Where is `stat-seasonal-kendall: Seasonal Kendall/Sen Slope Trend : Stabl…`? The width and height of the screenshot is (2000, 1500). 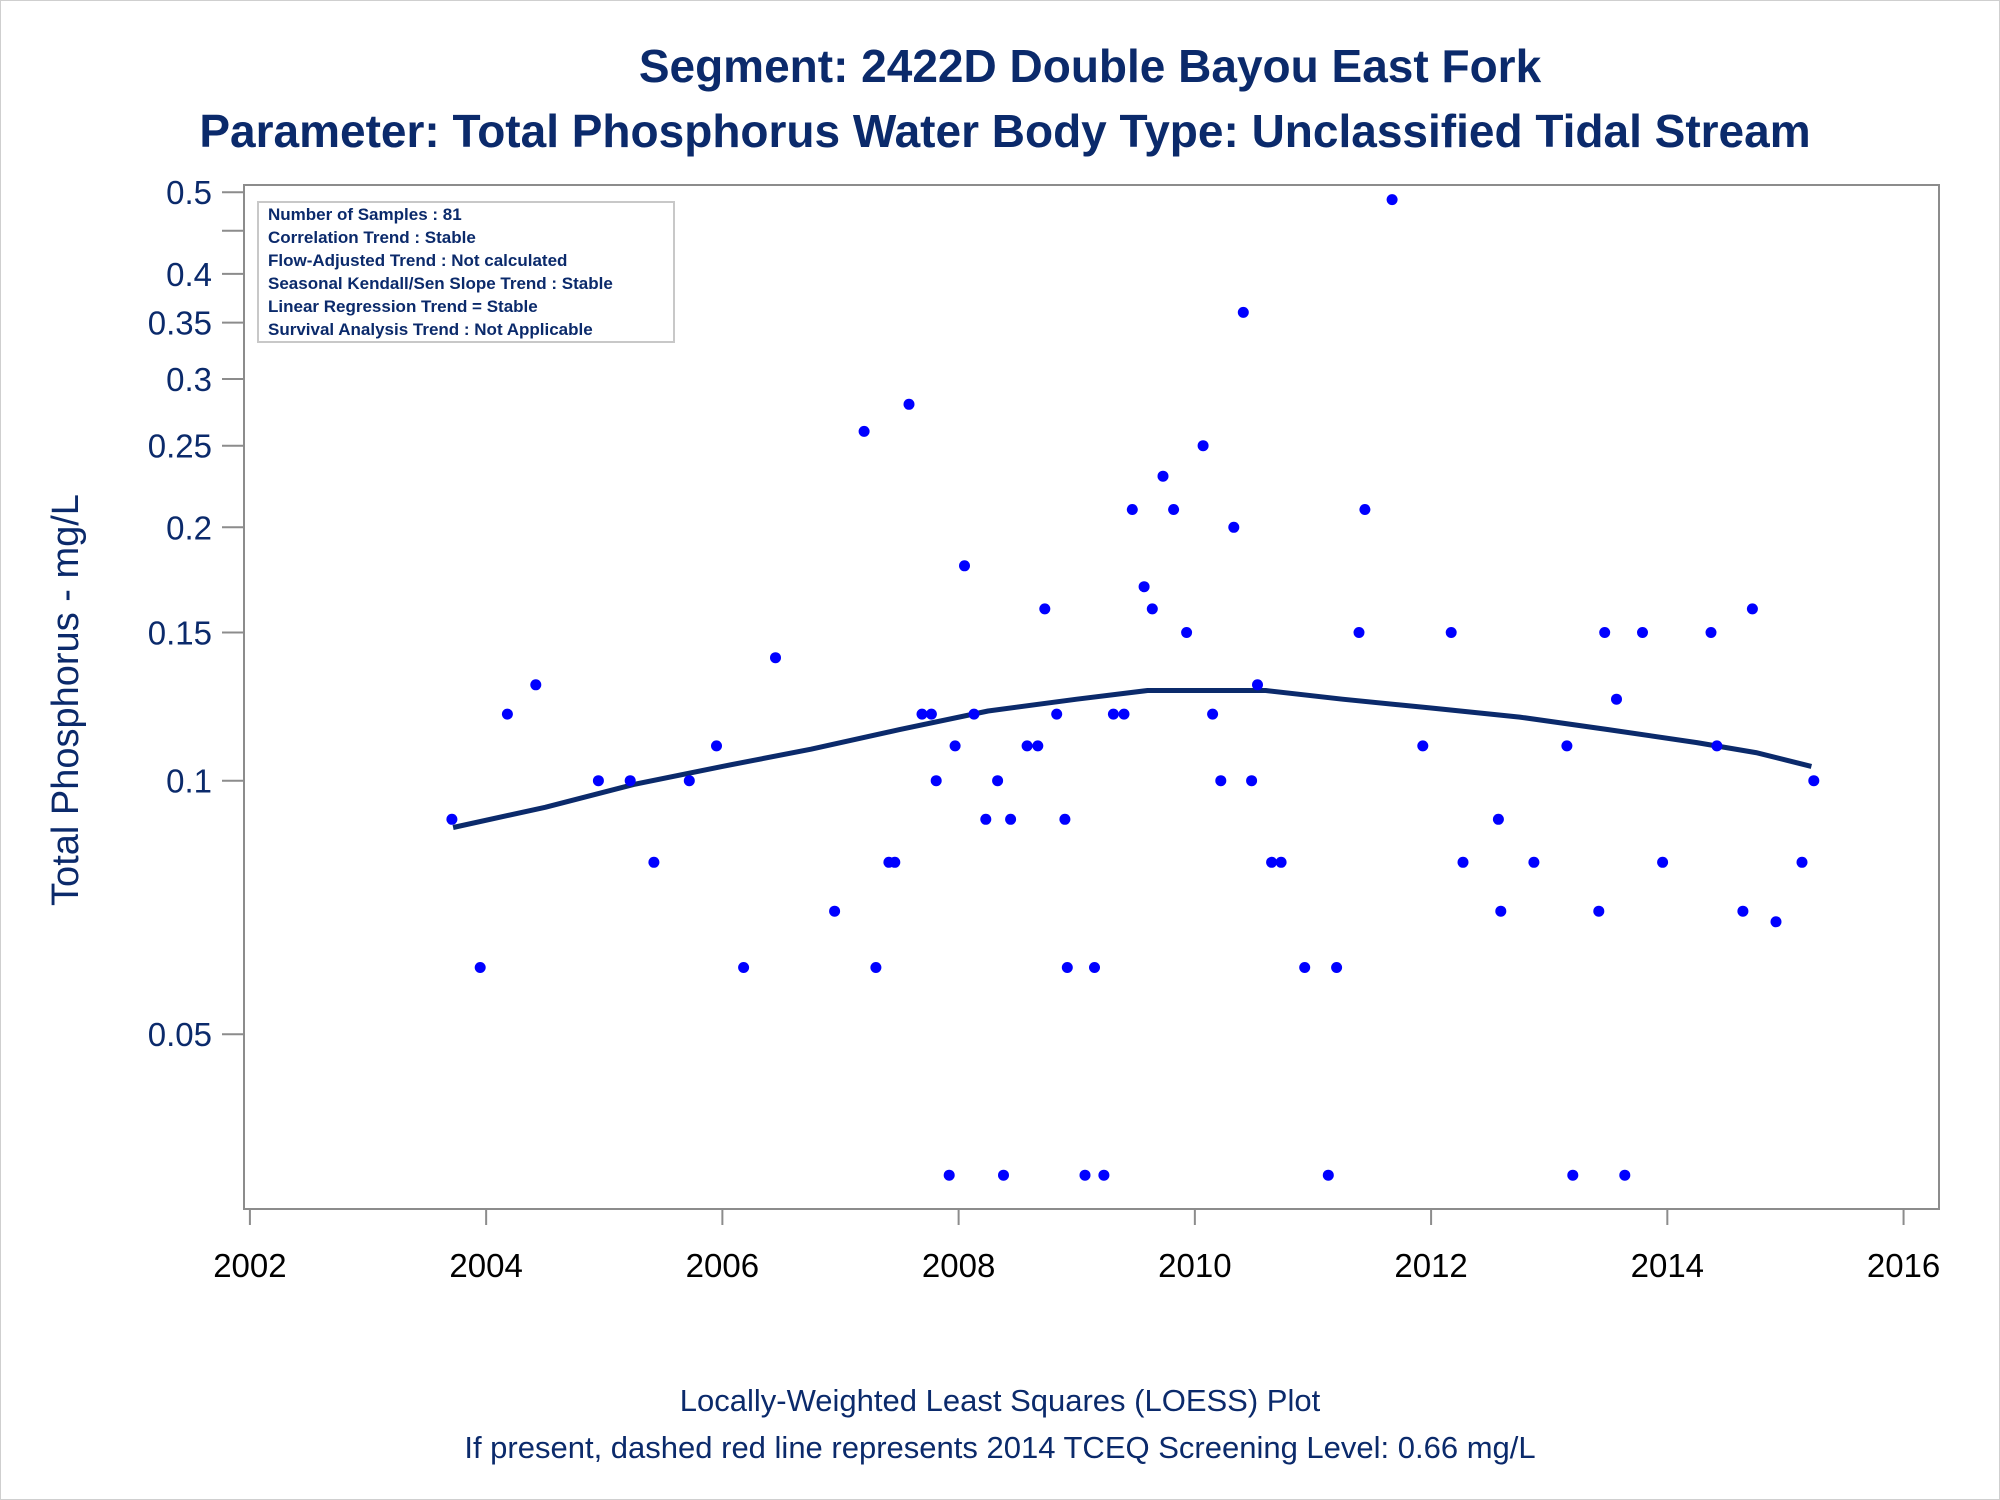
stat-seasonal-kendall: Seasonal Kendall/Sen Slope Trend : Stabl… is located at coordinates (440, 283).